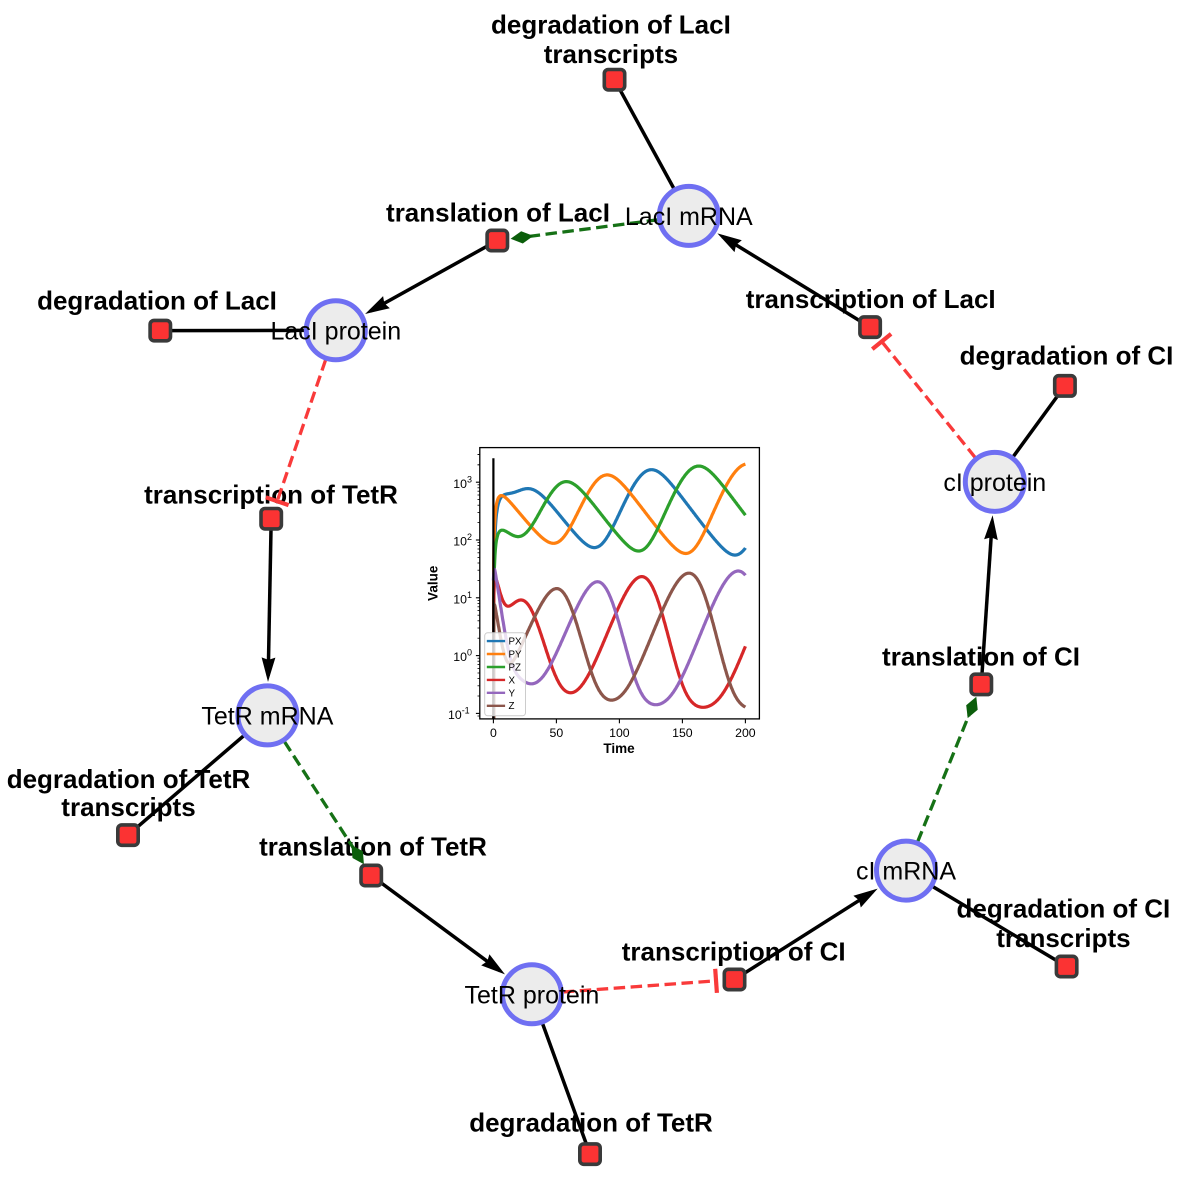 This screenshot has height=1200, width=1189. What do you see at coordinates (682, 733) in the screenshot?
I see `svg-text: 150` at bounding box center [682, 733].